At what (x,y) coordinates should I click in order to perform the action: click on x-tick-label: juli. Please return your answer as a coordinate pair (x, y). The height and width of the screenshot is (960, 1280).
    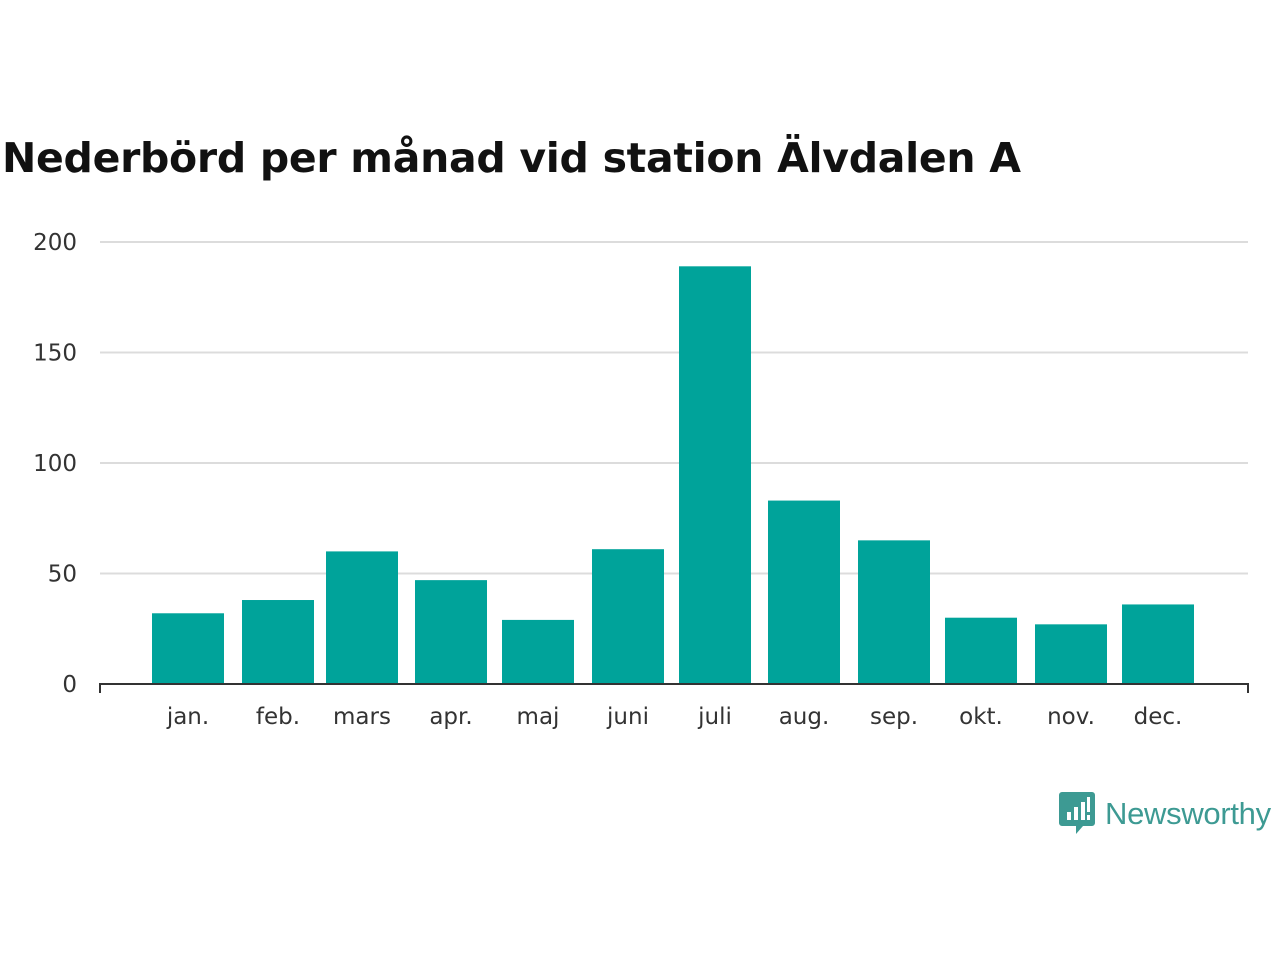
    Looking at the image, I should click on (714, 717).